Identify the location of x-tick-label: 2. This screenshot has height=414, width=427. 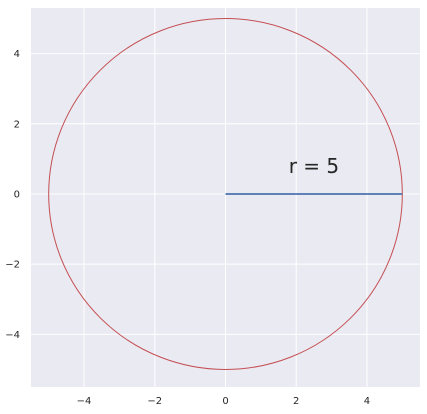
(296, 401).